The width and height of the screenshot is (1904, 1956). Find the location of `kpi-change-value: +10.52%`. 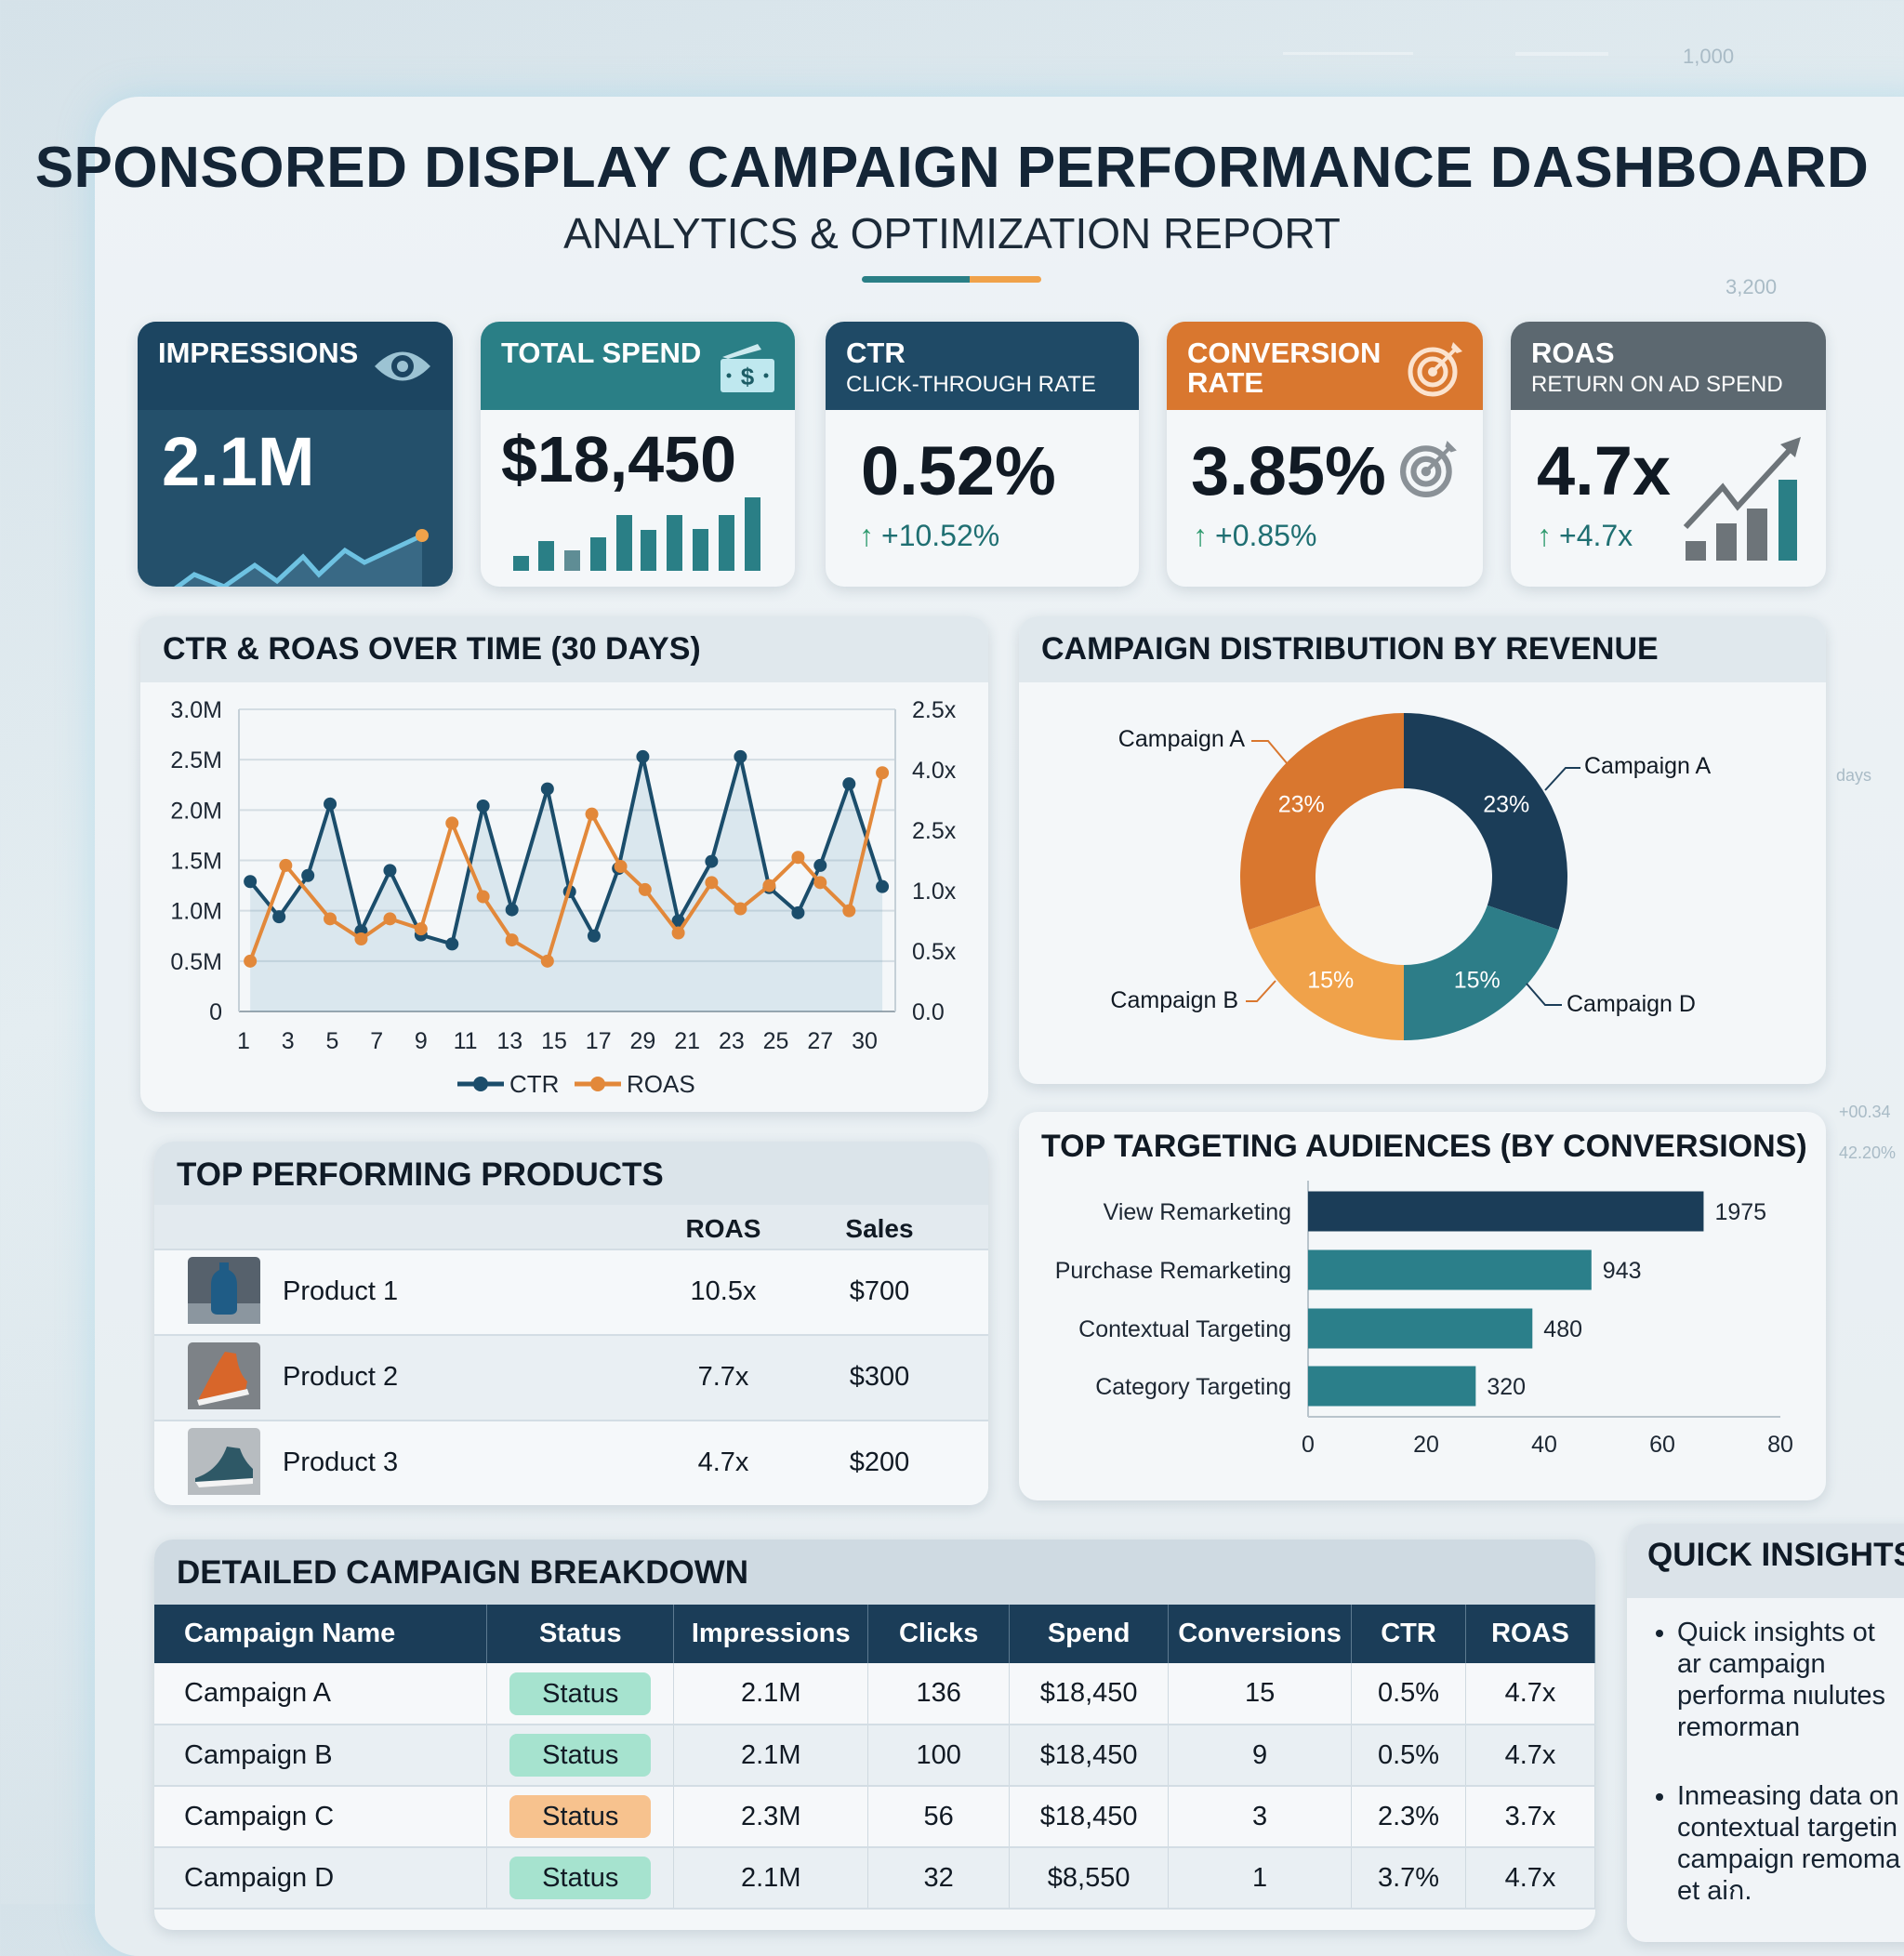

kpi-change-value: +10.52% is located at coordinates (940, 536).